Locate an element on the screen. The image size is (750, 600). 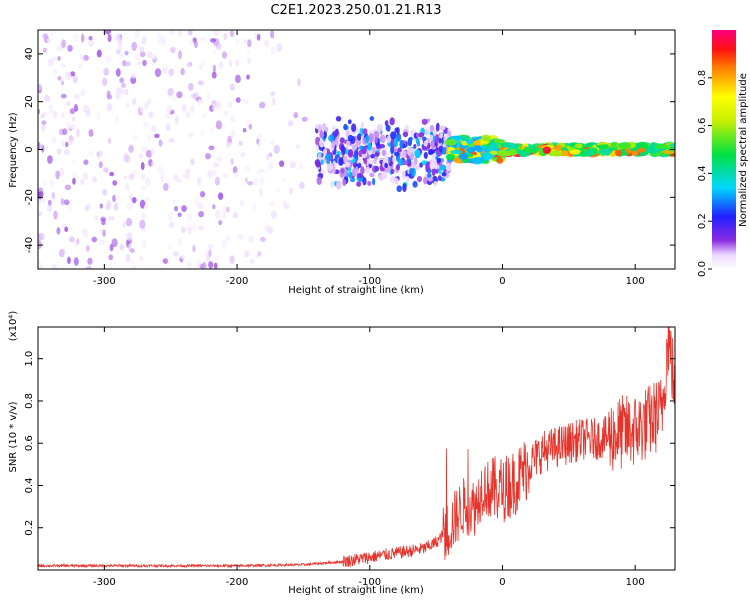
x-tick-label: 100 is located at coordinates (635, 281).